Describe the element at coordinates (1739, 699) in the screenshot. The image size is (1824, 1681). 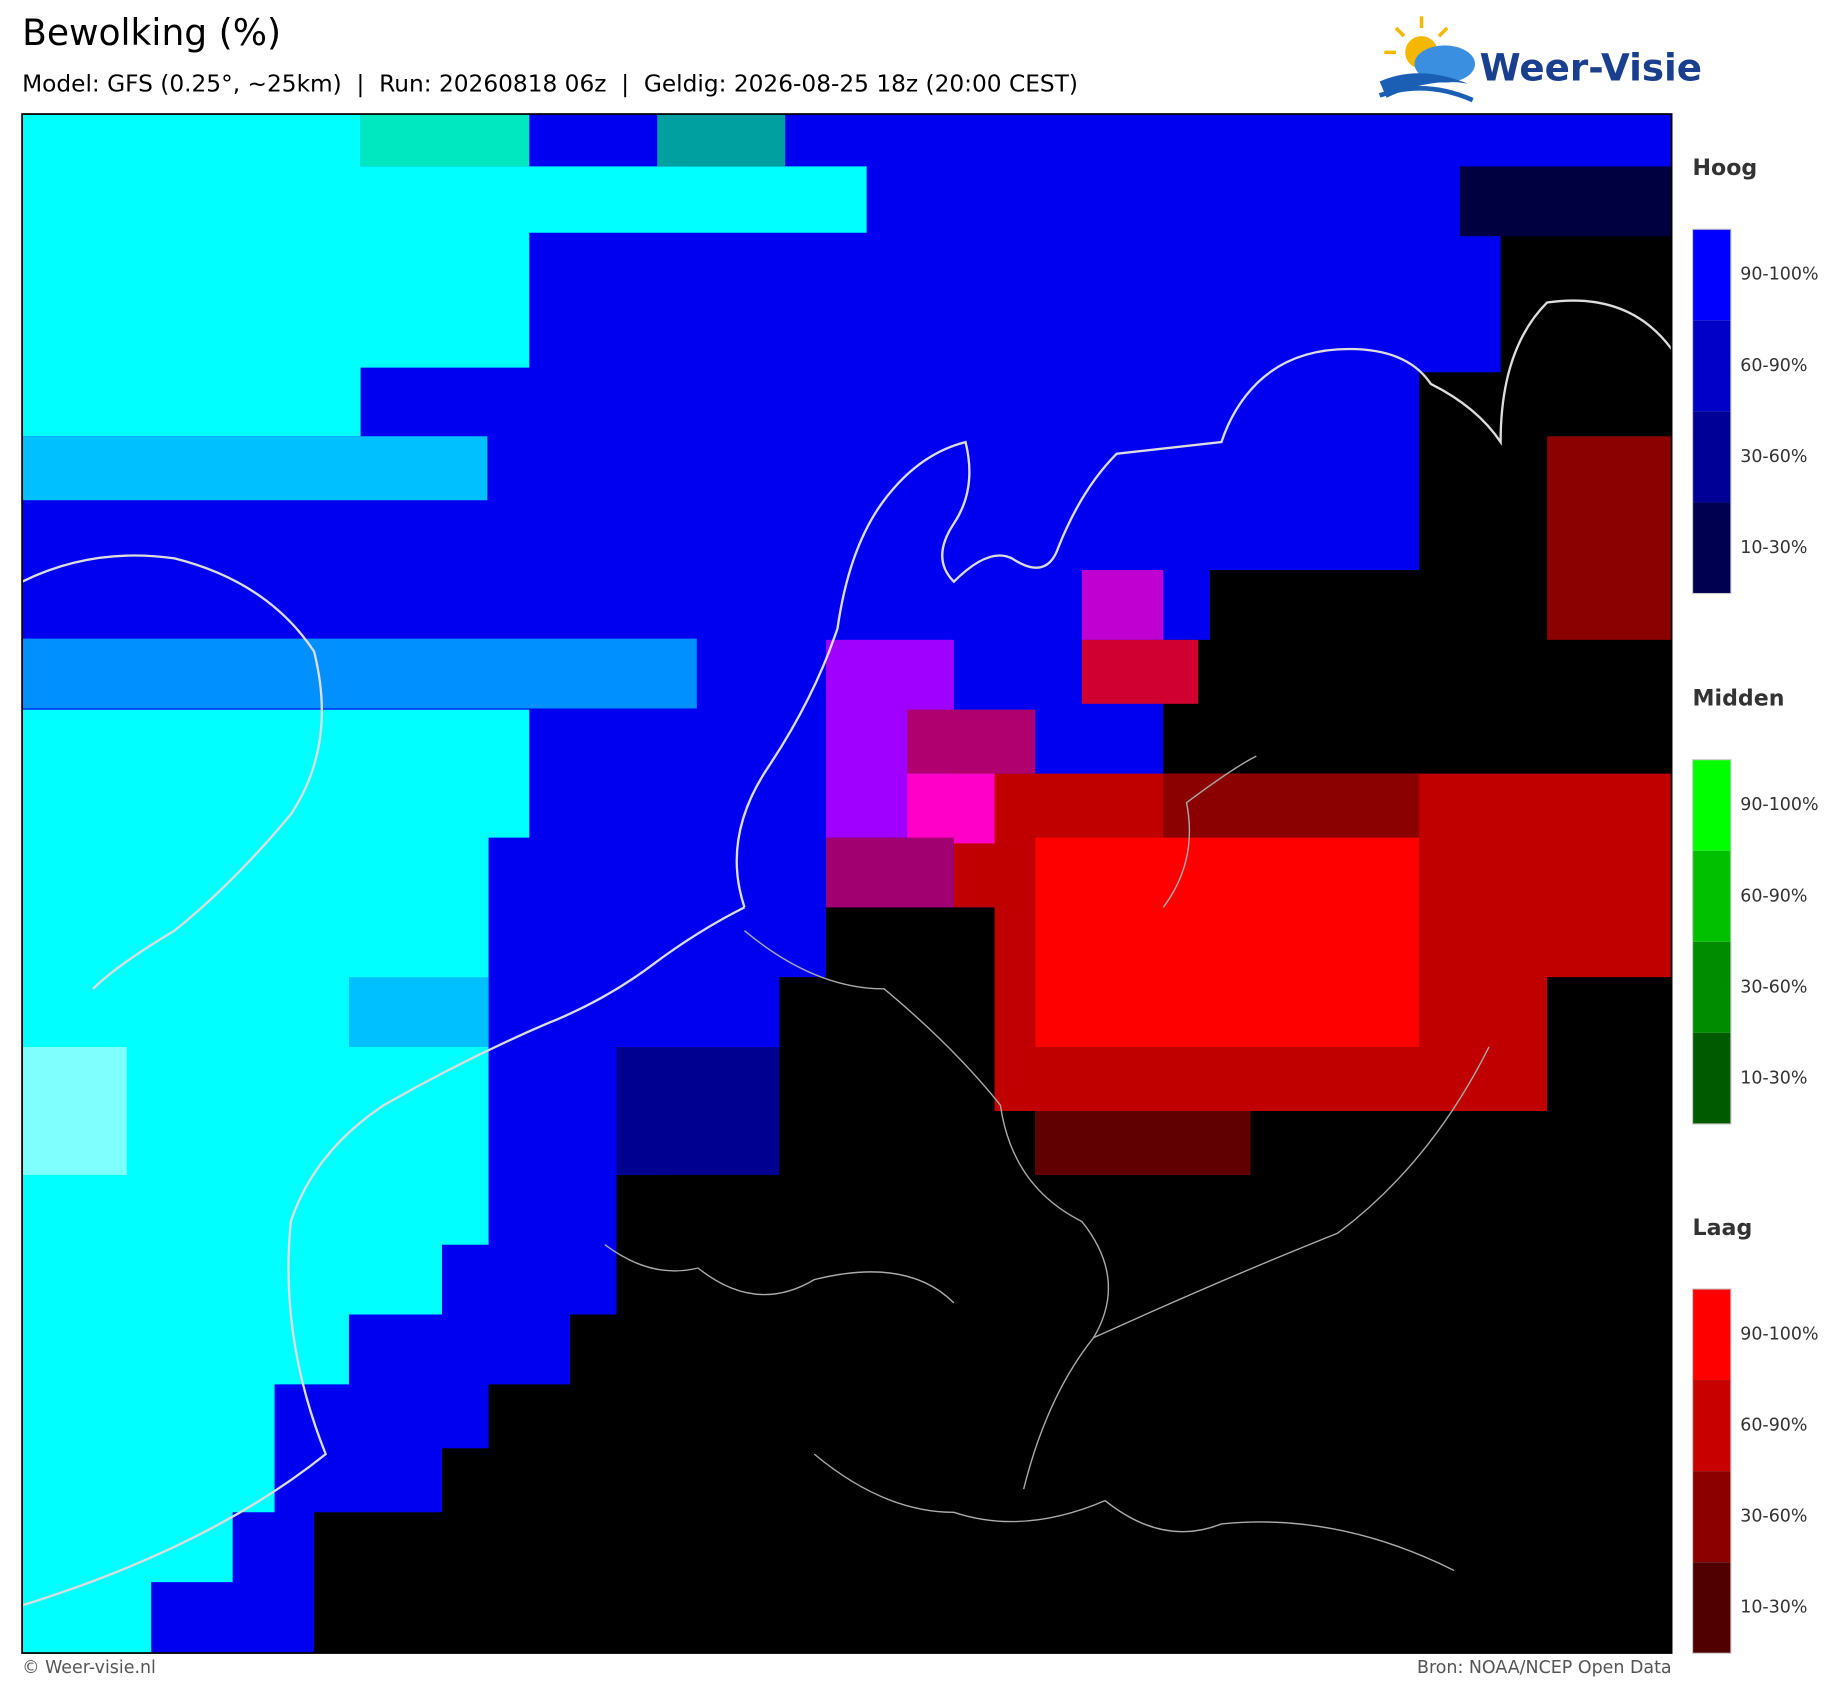
I see `legend-title: Midden` at that location.